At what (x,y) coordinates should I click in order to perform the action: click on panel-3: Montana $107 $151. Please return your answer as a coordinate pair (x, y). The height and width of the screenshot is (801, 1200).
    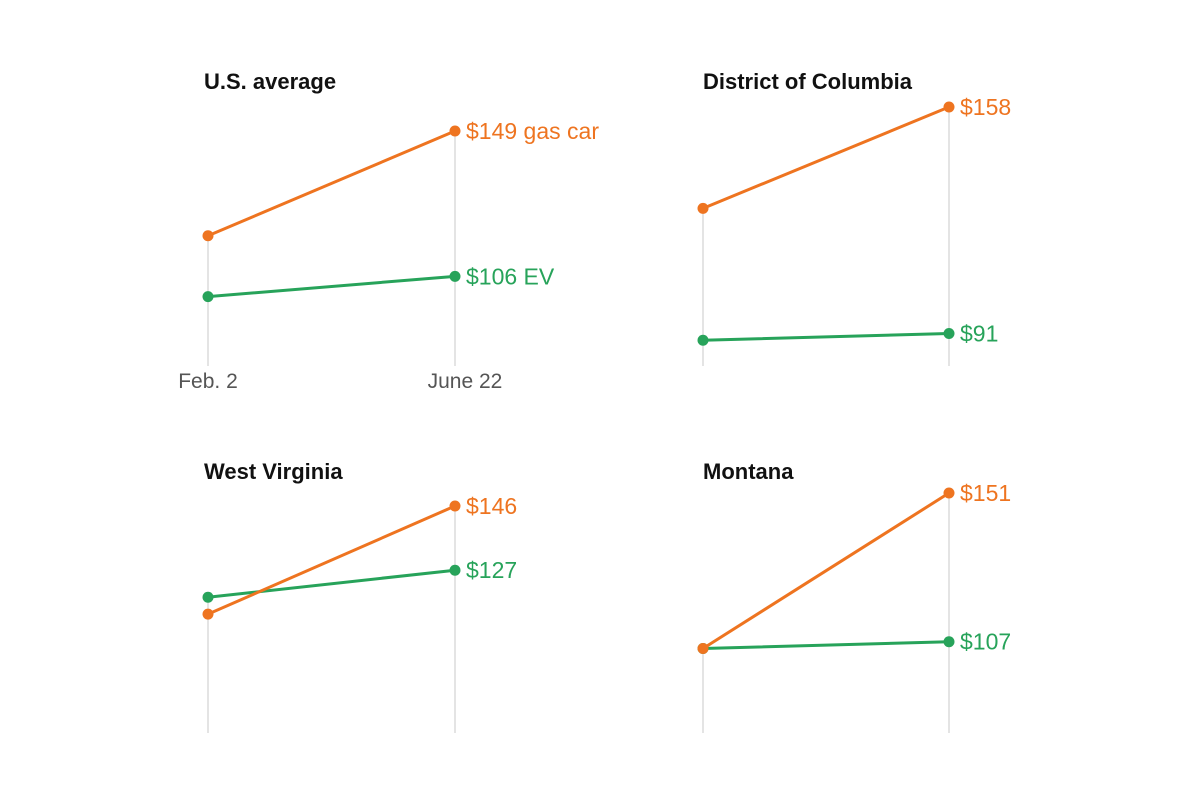
    Looking at the image, I should click on (854, 596).